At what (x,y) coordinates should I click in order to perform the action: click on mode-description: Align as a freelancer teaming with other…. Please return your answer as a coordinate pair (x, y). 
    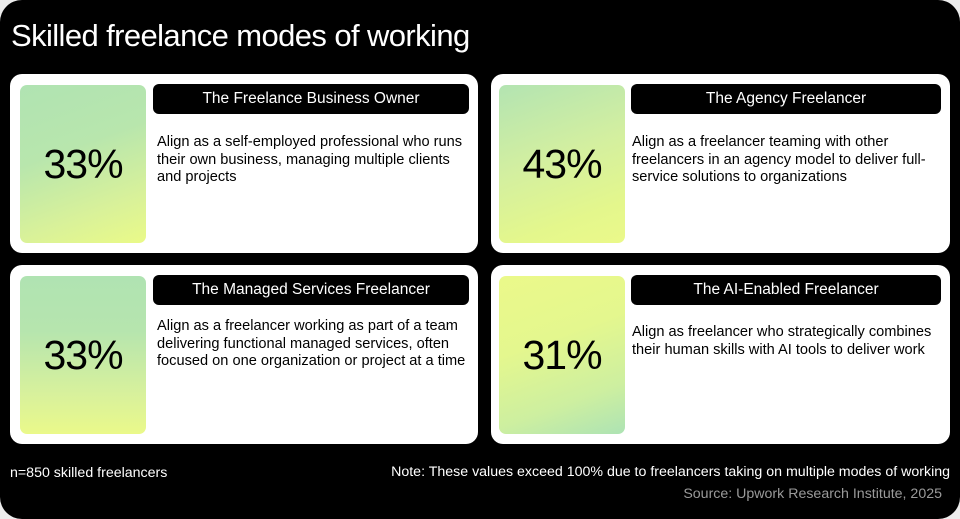
    Looking at the image, I should click on (779, 159).